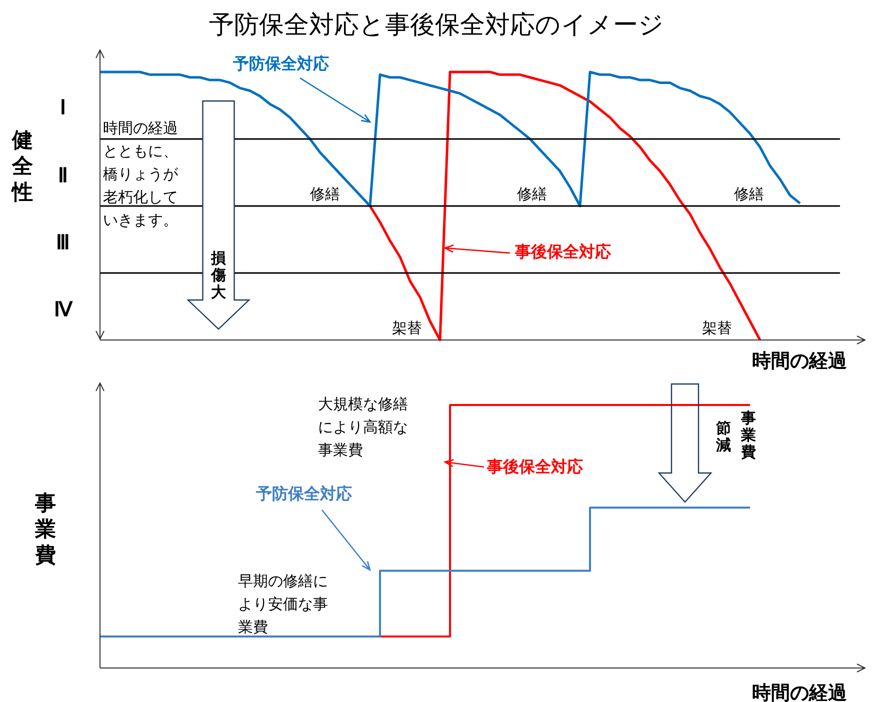 This screenshot has height=702, width=873. Describe the element at coordinates (63, 310) in the screenshot. I see `text: Ⅳ` at that location.